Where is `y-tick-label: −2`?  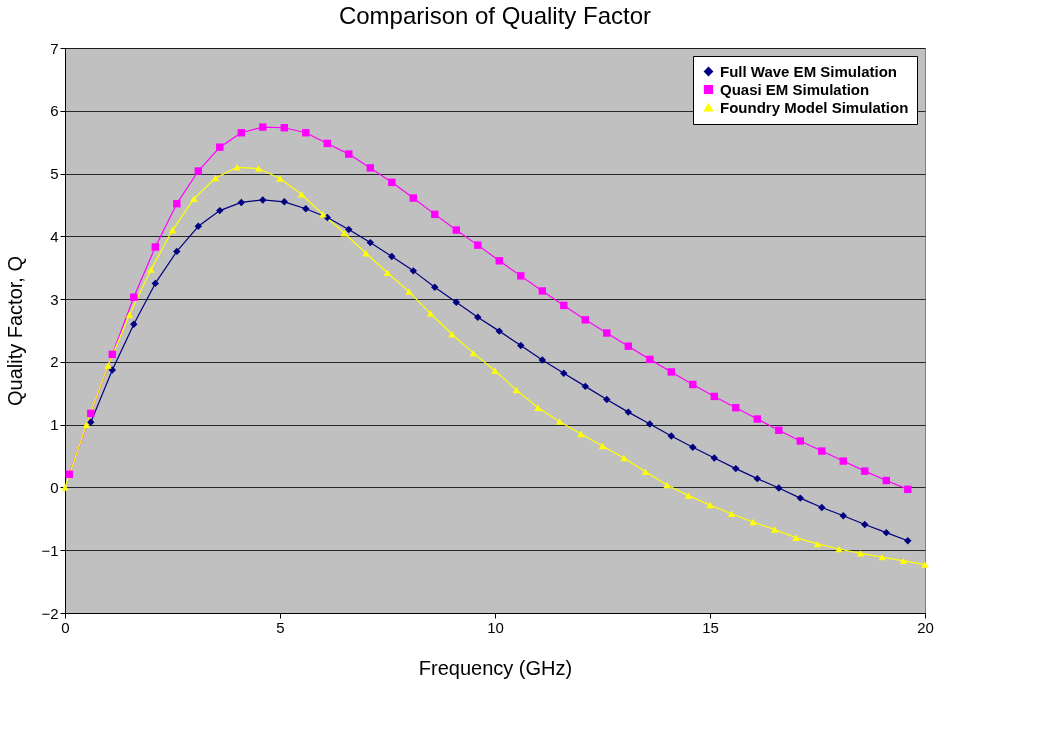
y-tick-label: −2 is located at coordinates (50, 613).